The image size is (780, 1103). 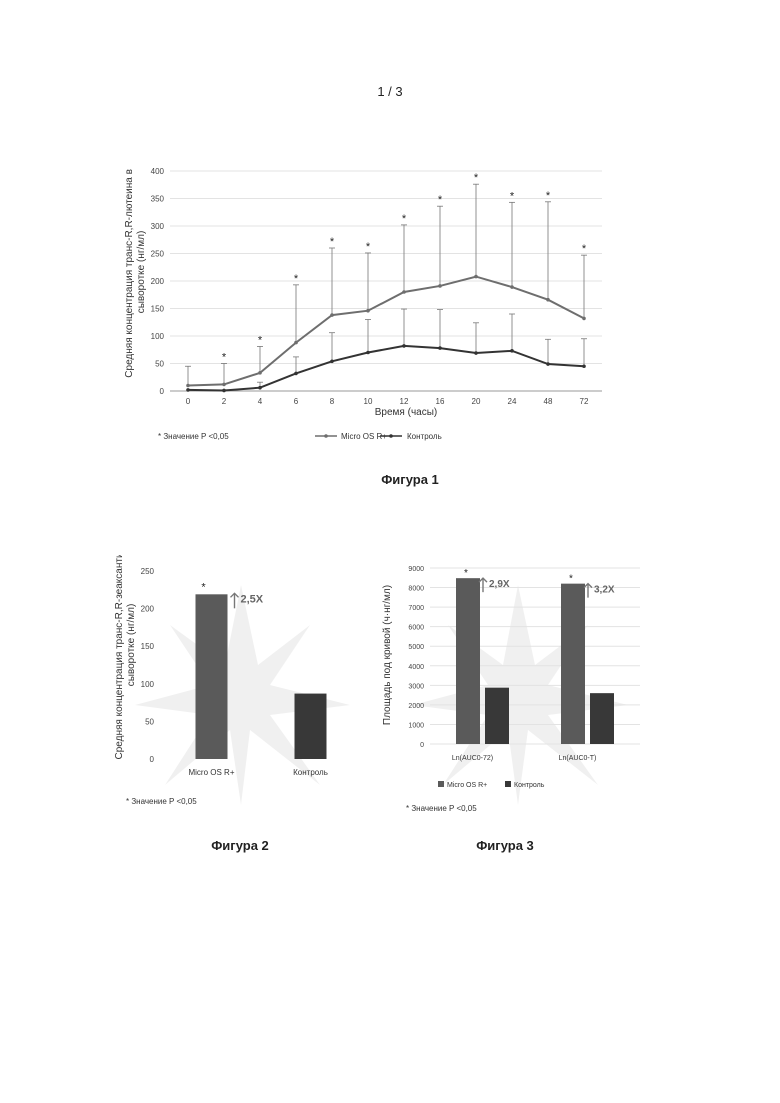 I want to click on fig1-x-tick-label: 6, so click(x=296, y=401).